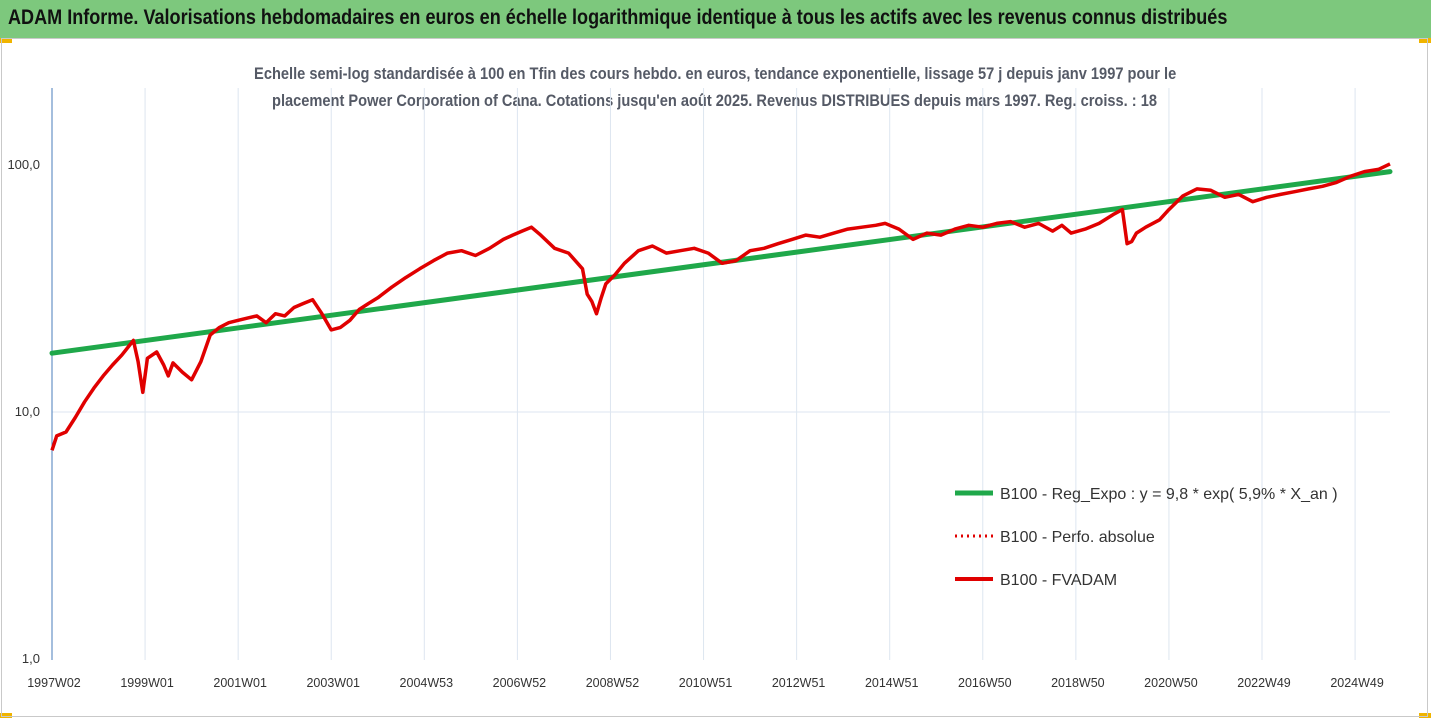 This screenshot has width=1431, height=721. What do you see at coordinates (23, 164) in the screenshot?
I see `y-tick-label: 100,0` at bounding box center [23, 164].